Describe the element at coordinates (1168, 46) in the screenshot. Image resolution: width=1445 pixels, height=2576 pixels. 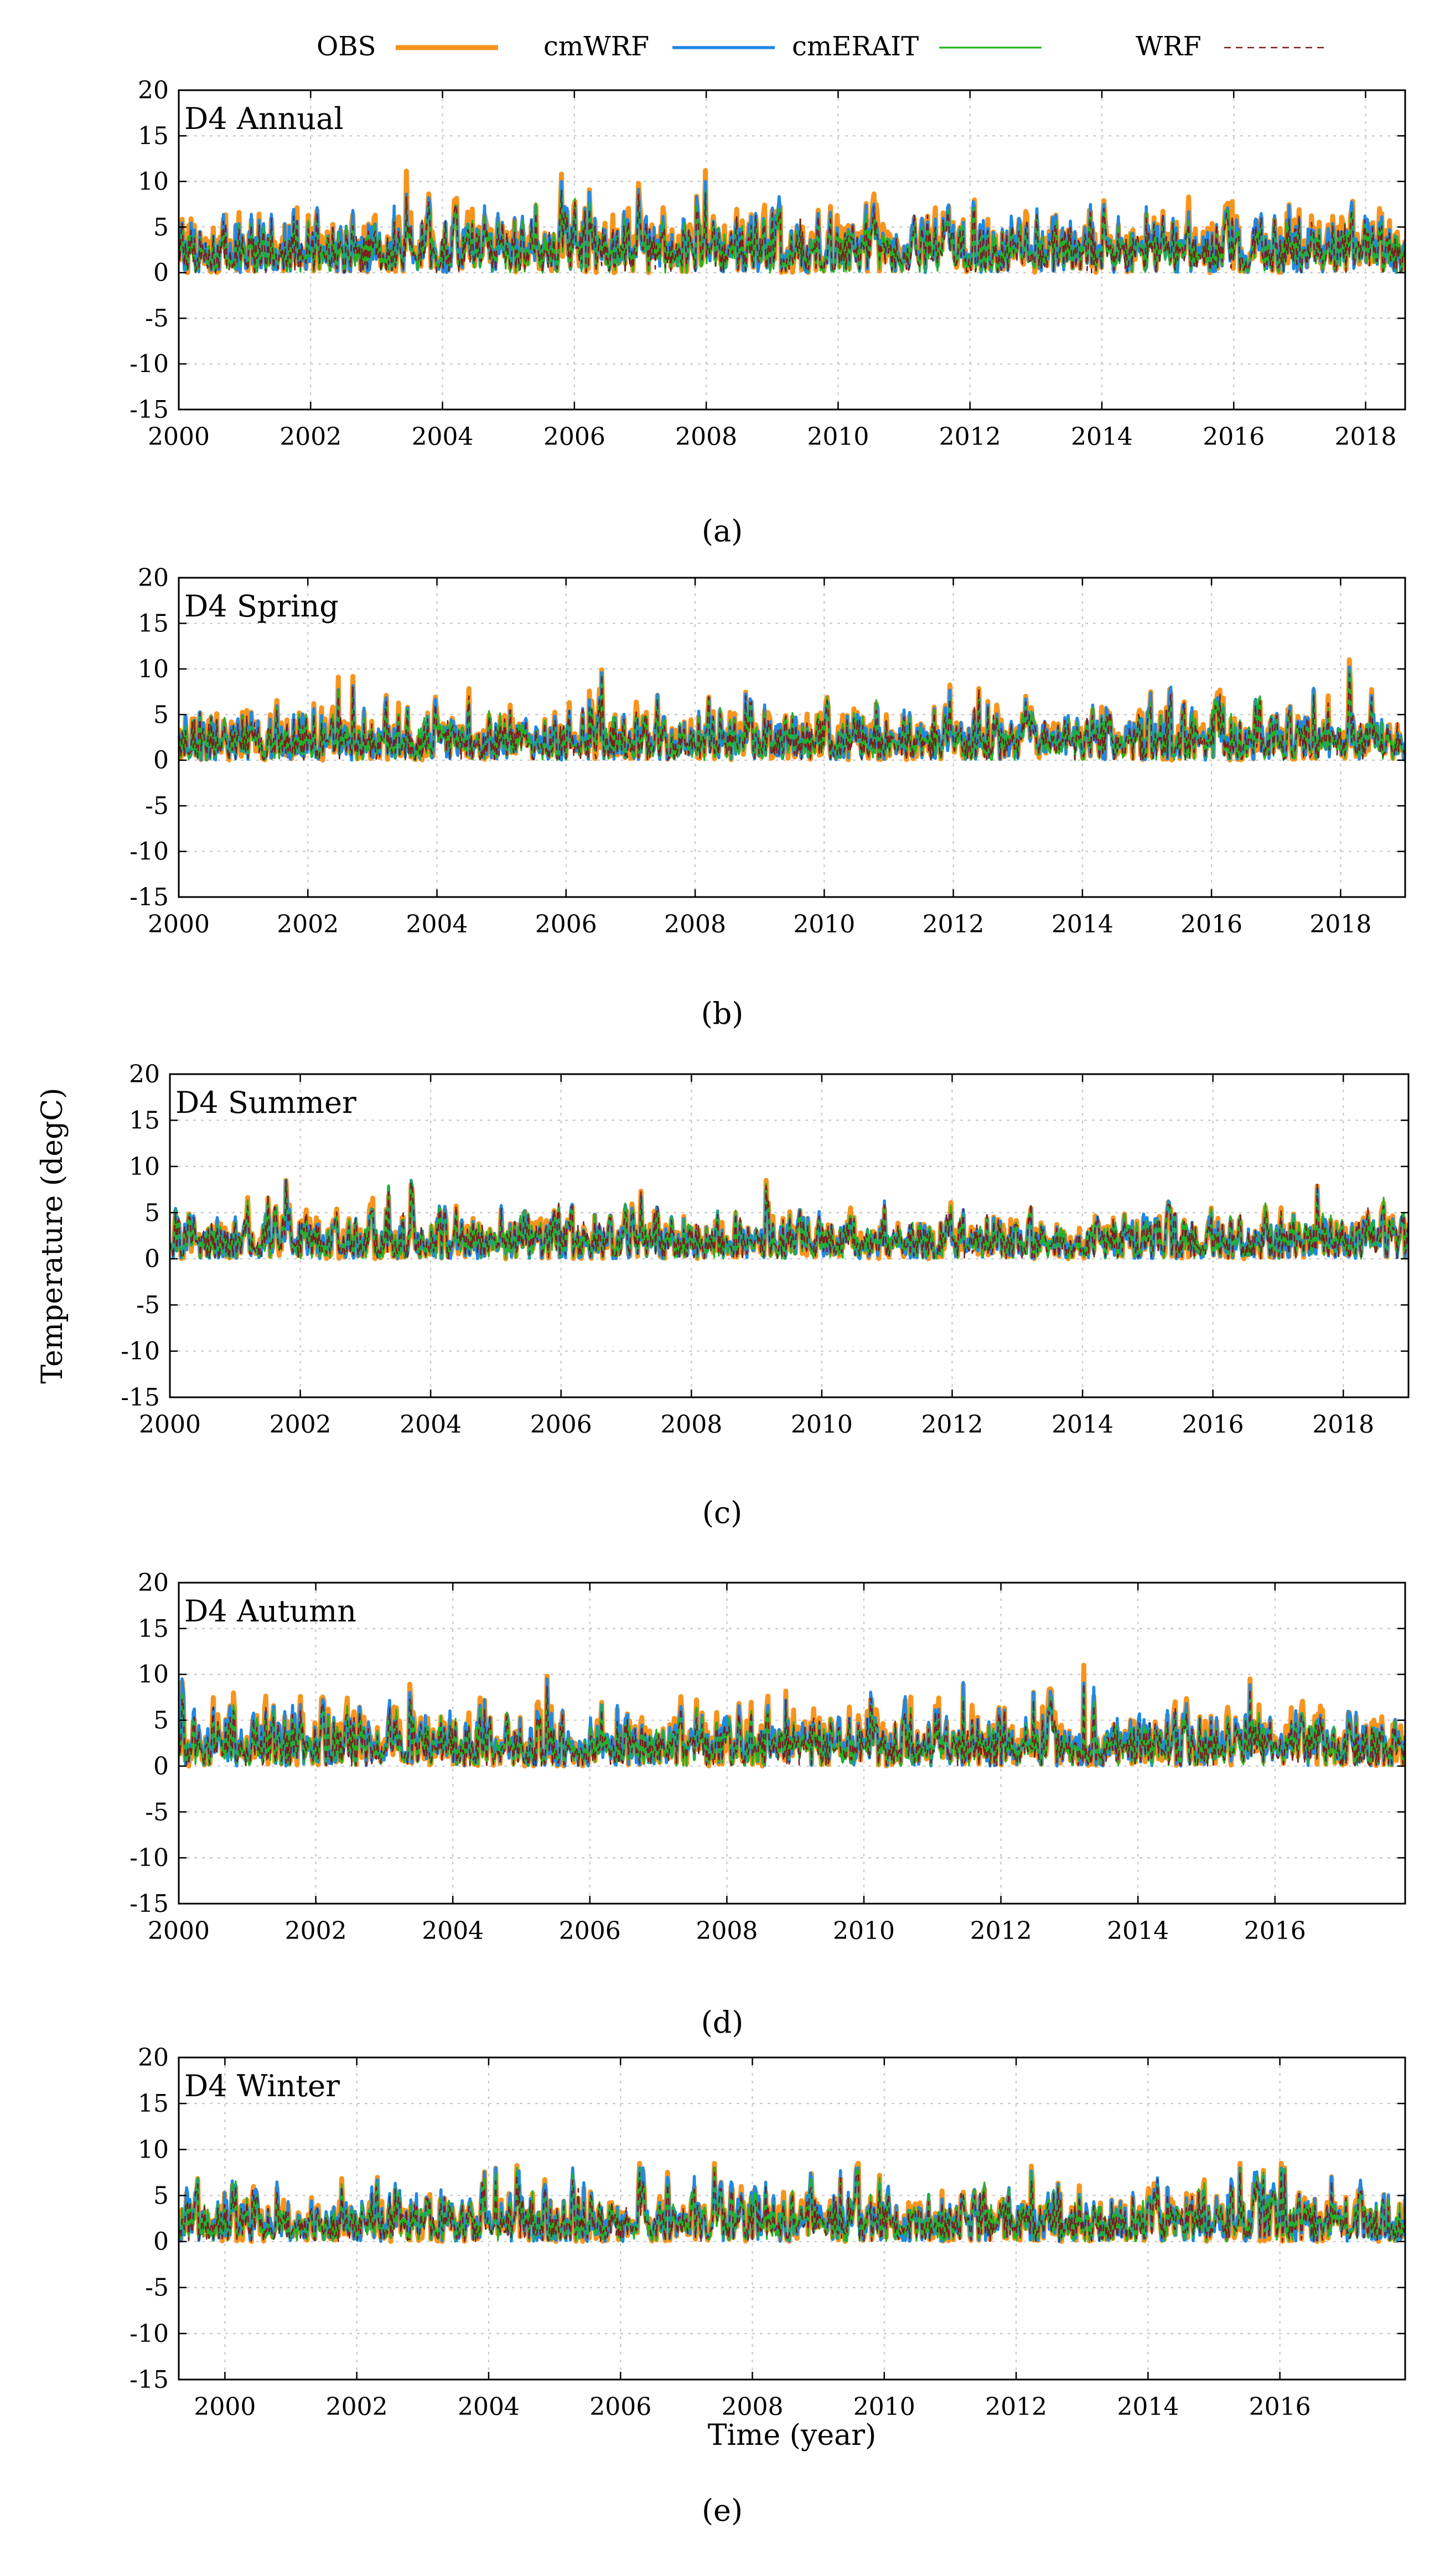
I see `legend-label: WRF` at that location.